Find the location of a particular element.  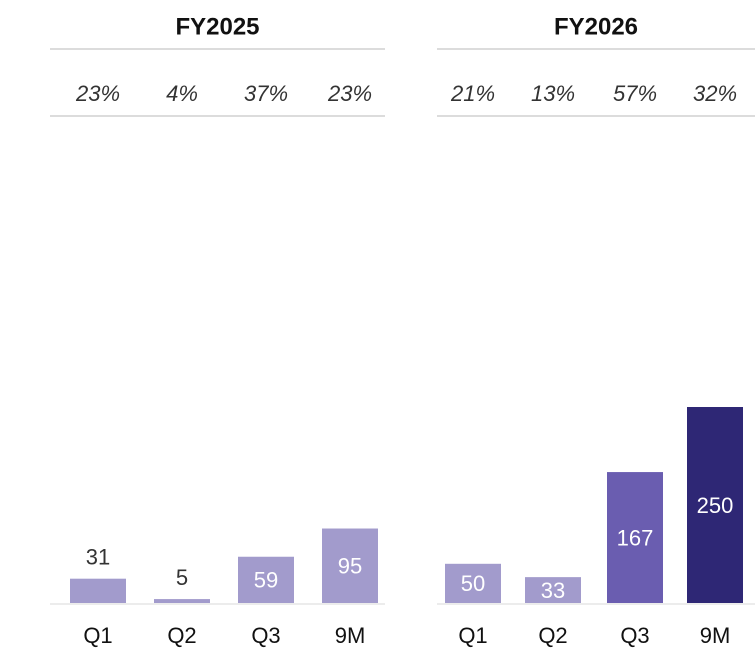

panel-title: FY2025 is located at coordinates (217, 26).